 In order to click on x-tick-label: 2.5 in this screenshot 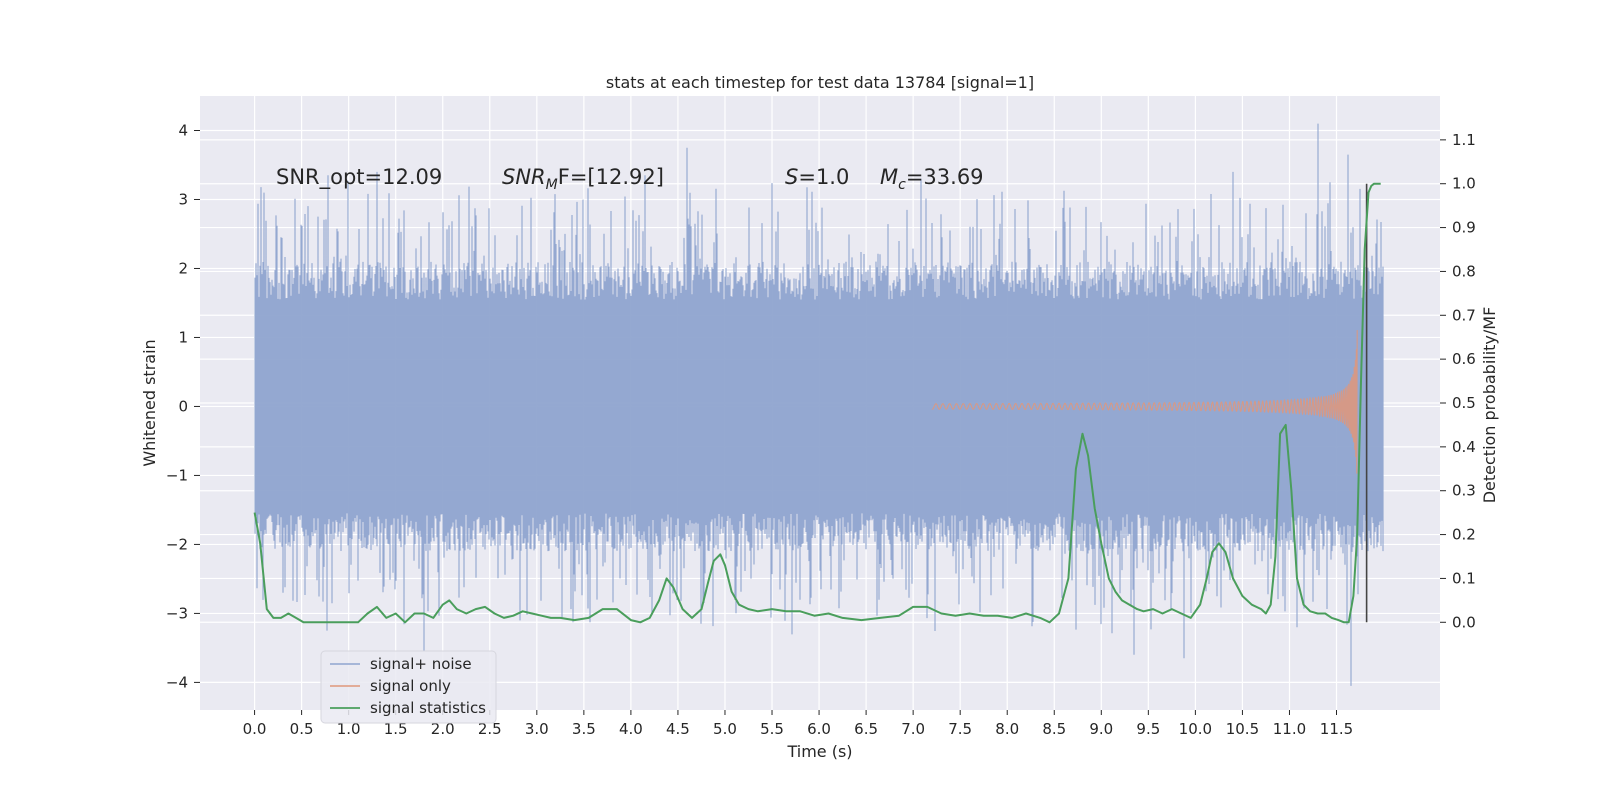, I will do `click(490, 729)`.